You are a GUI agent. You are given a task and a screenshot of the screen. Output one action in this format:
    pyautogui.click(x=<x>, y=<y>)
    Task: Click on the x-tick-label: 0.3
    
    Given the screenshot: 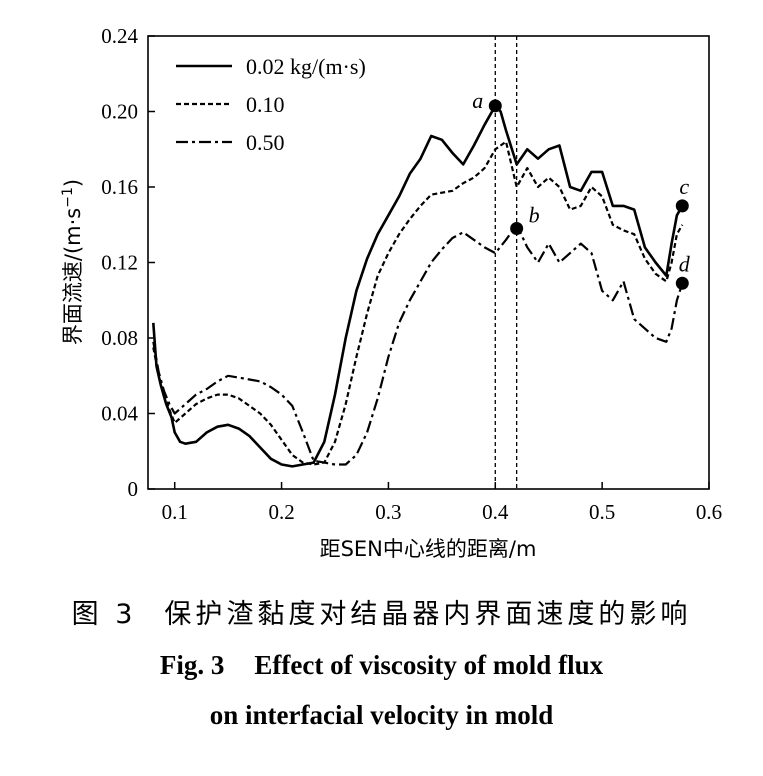 What is the action you would take?
    pyautogui.click(x=388, y=512)
    